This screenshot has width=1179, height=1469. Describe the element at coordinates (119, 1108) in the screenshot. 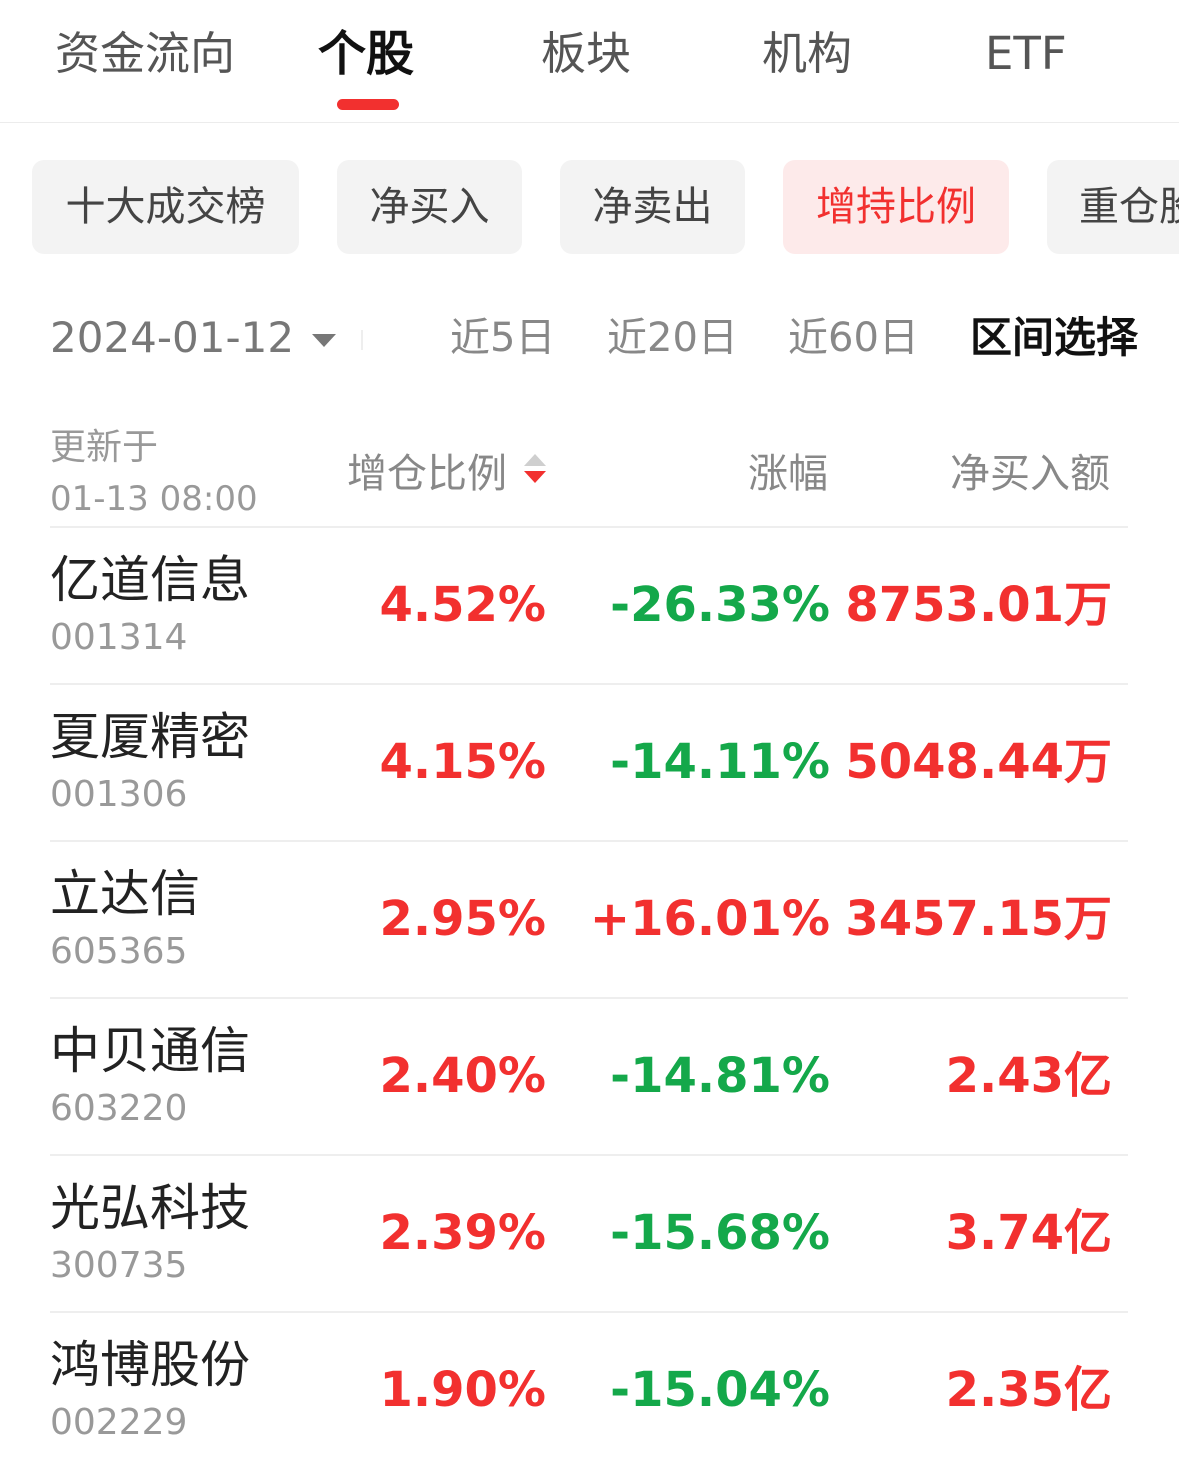

I see `stock-code: 603220` at that location.